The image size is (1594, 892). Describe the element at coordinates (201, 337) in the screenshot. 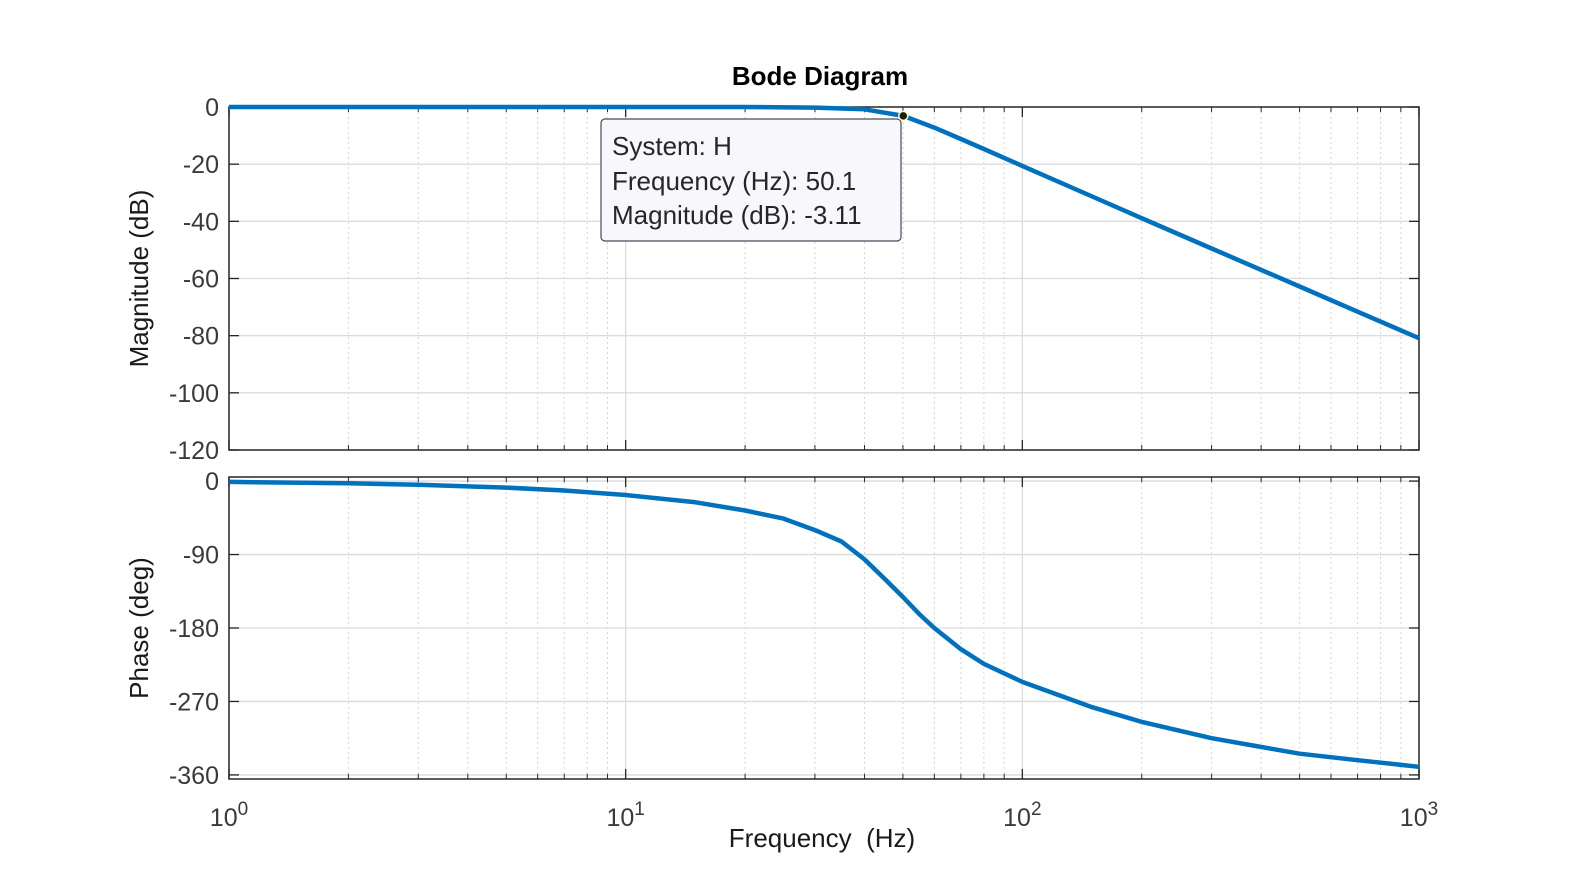

I see `magnitude-y-tick-label: -80` at that location.